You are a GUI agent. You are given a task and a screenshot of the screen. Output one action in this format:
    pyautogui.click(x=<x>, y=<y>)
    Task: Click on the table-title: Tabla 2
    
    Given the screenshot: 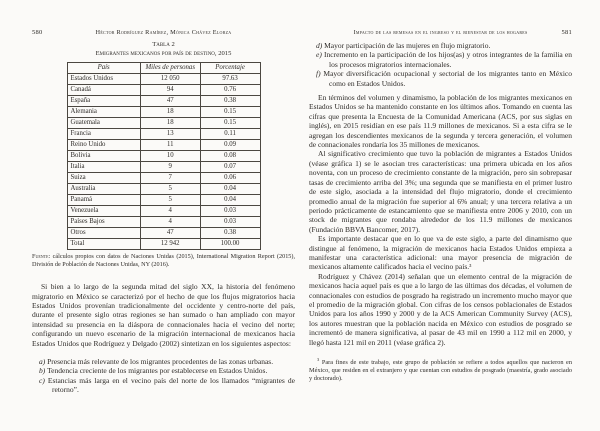 What is the action you would take?
    pyautogui.click(x=163, y=44)
    